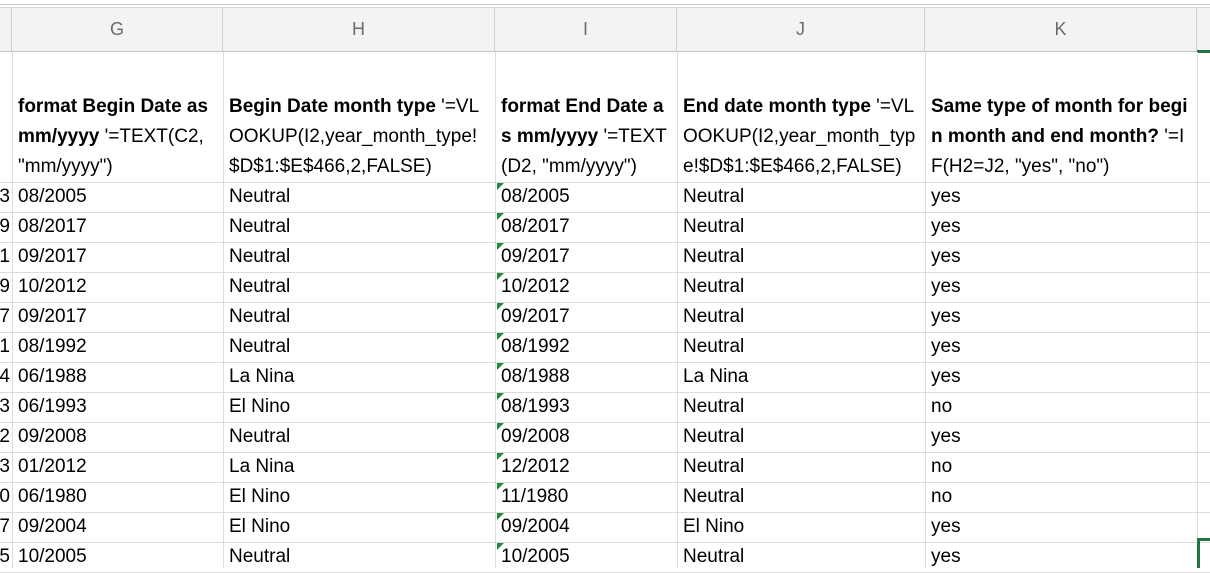  I want to click on cell-g: 01/2012, so click(52, 466).